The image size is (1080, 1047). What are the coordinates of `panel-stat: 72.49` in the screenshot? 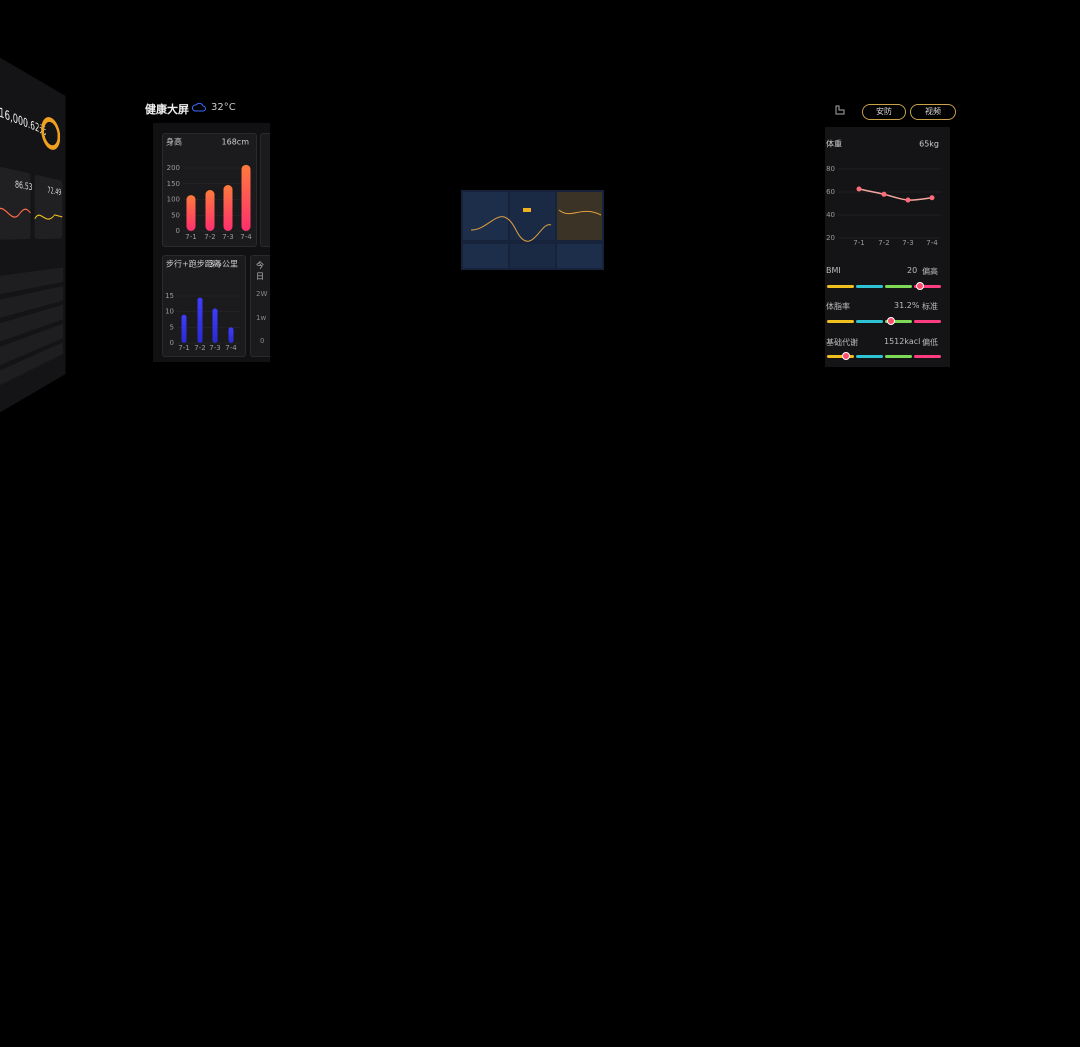 It's located at (54, 191).